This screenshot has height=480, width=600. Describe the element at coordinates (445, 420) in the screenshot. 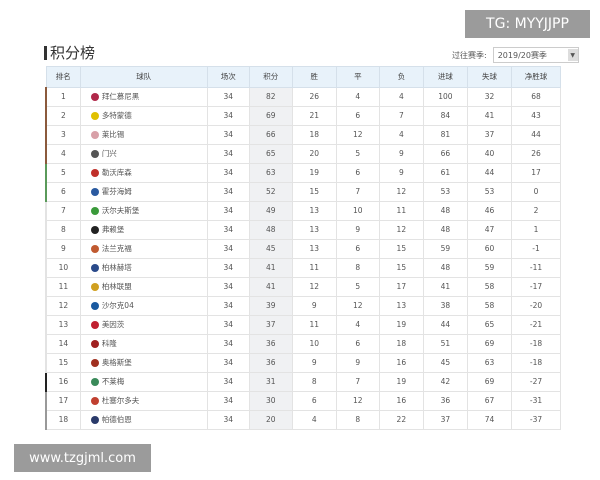

I see `stat-cell: 37` at that location.